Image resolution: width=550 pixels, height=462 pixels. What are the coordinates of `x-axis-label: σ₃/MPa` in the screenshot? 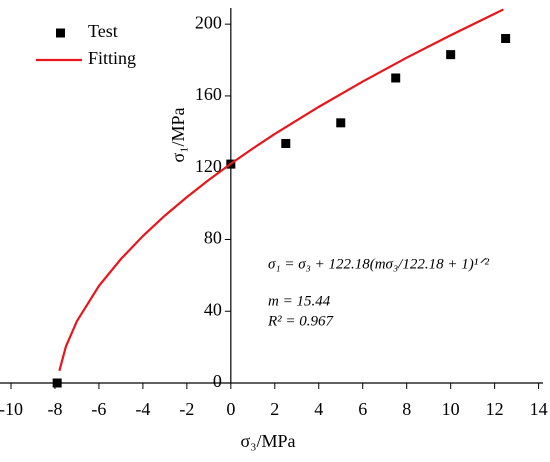 It's located at (268, 441).